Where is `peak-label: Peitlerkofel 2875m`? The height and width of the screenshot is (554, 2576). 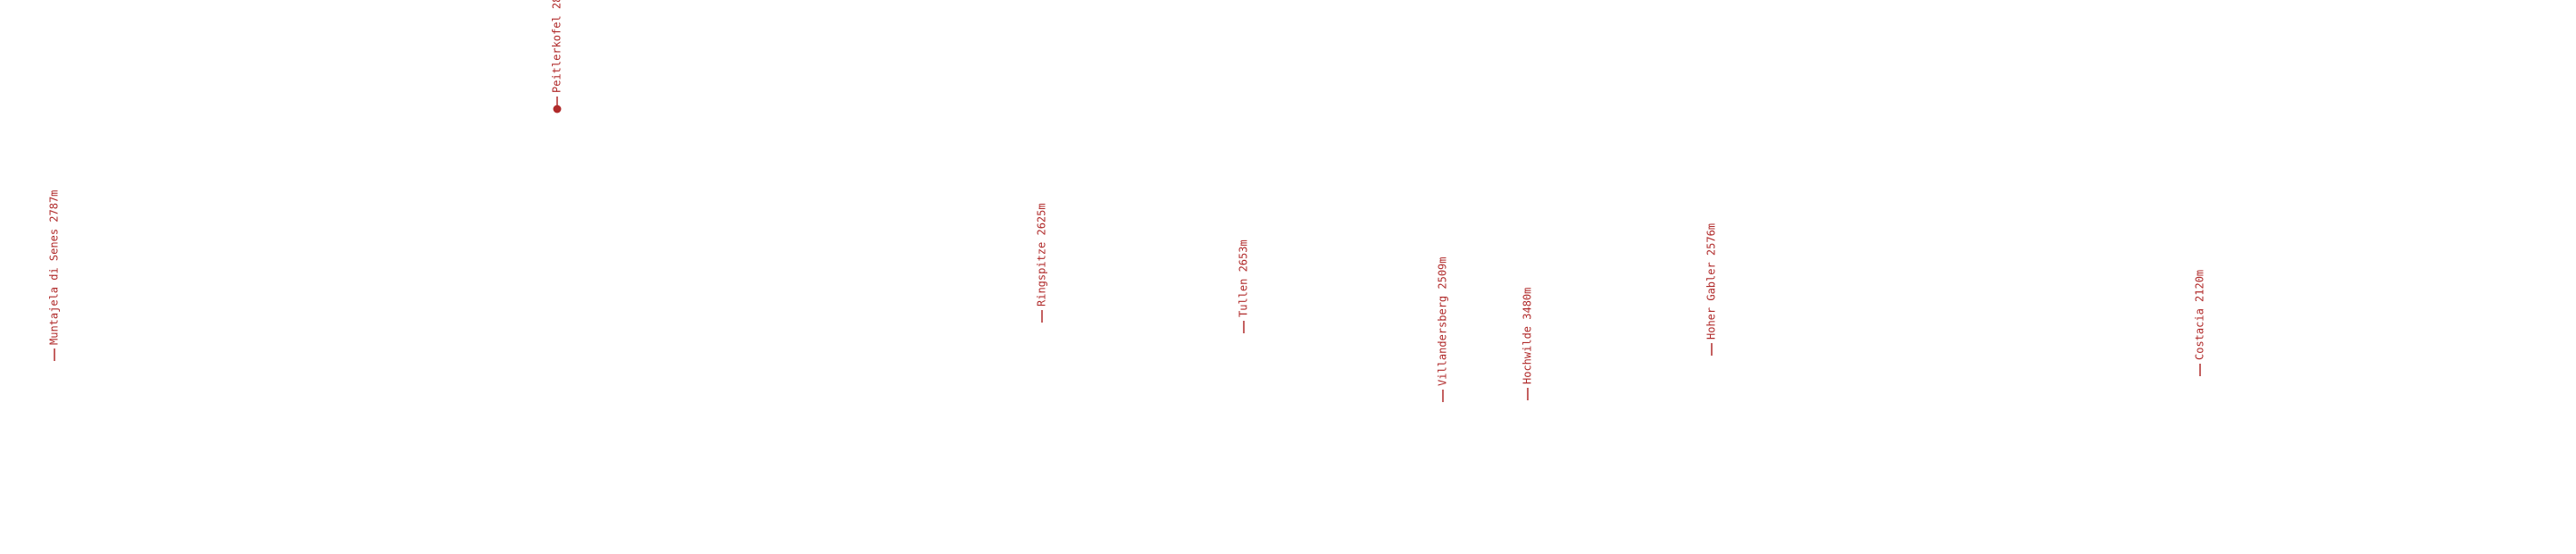 peak-label: Peitlerkofel 2875m is located at coordinates (557, 46).